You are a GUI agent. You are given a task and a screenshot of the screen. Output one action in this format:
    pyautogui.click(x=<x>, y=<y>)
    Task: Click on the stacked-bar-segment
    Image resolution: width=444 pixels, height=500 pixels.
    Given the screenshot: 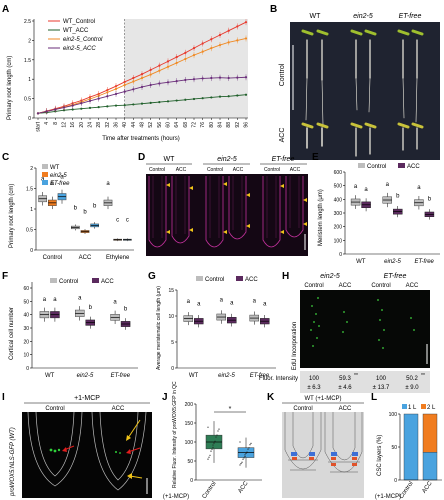 What is the action you would take?
    pyautogui.click(x=430, y=466)
    